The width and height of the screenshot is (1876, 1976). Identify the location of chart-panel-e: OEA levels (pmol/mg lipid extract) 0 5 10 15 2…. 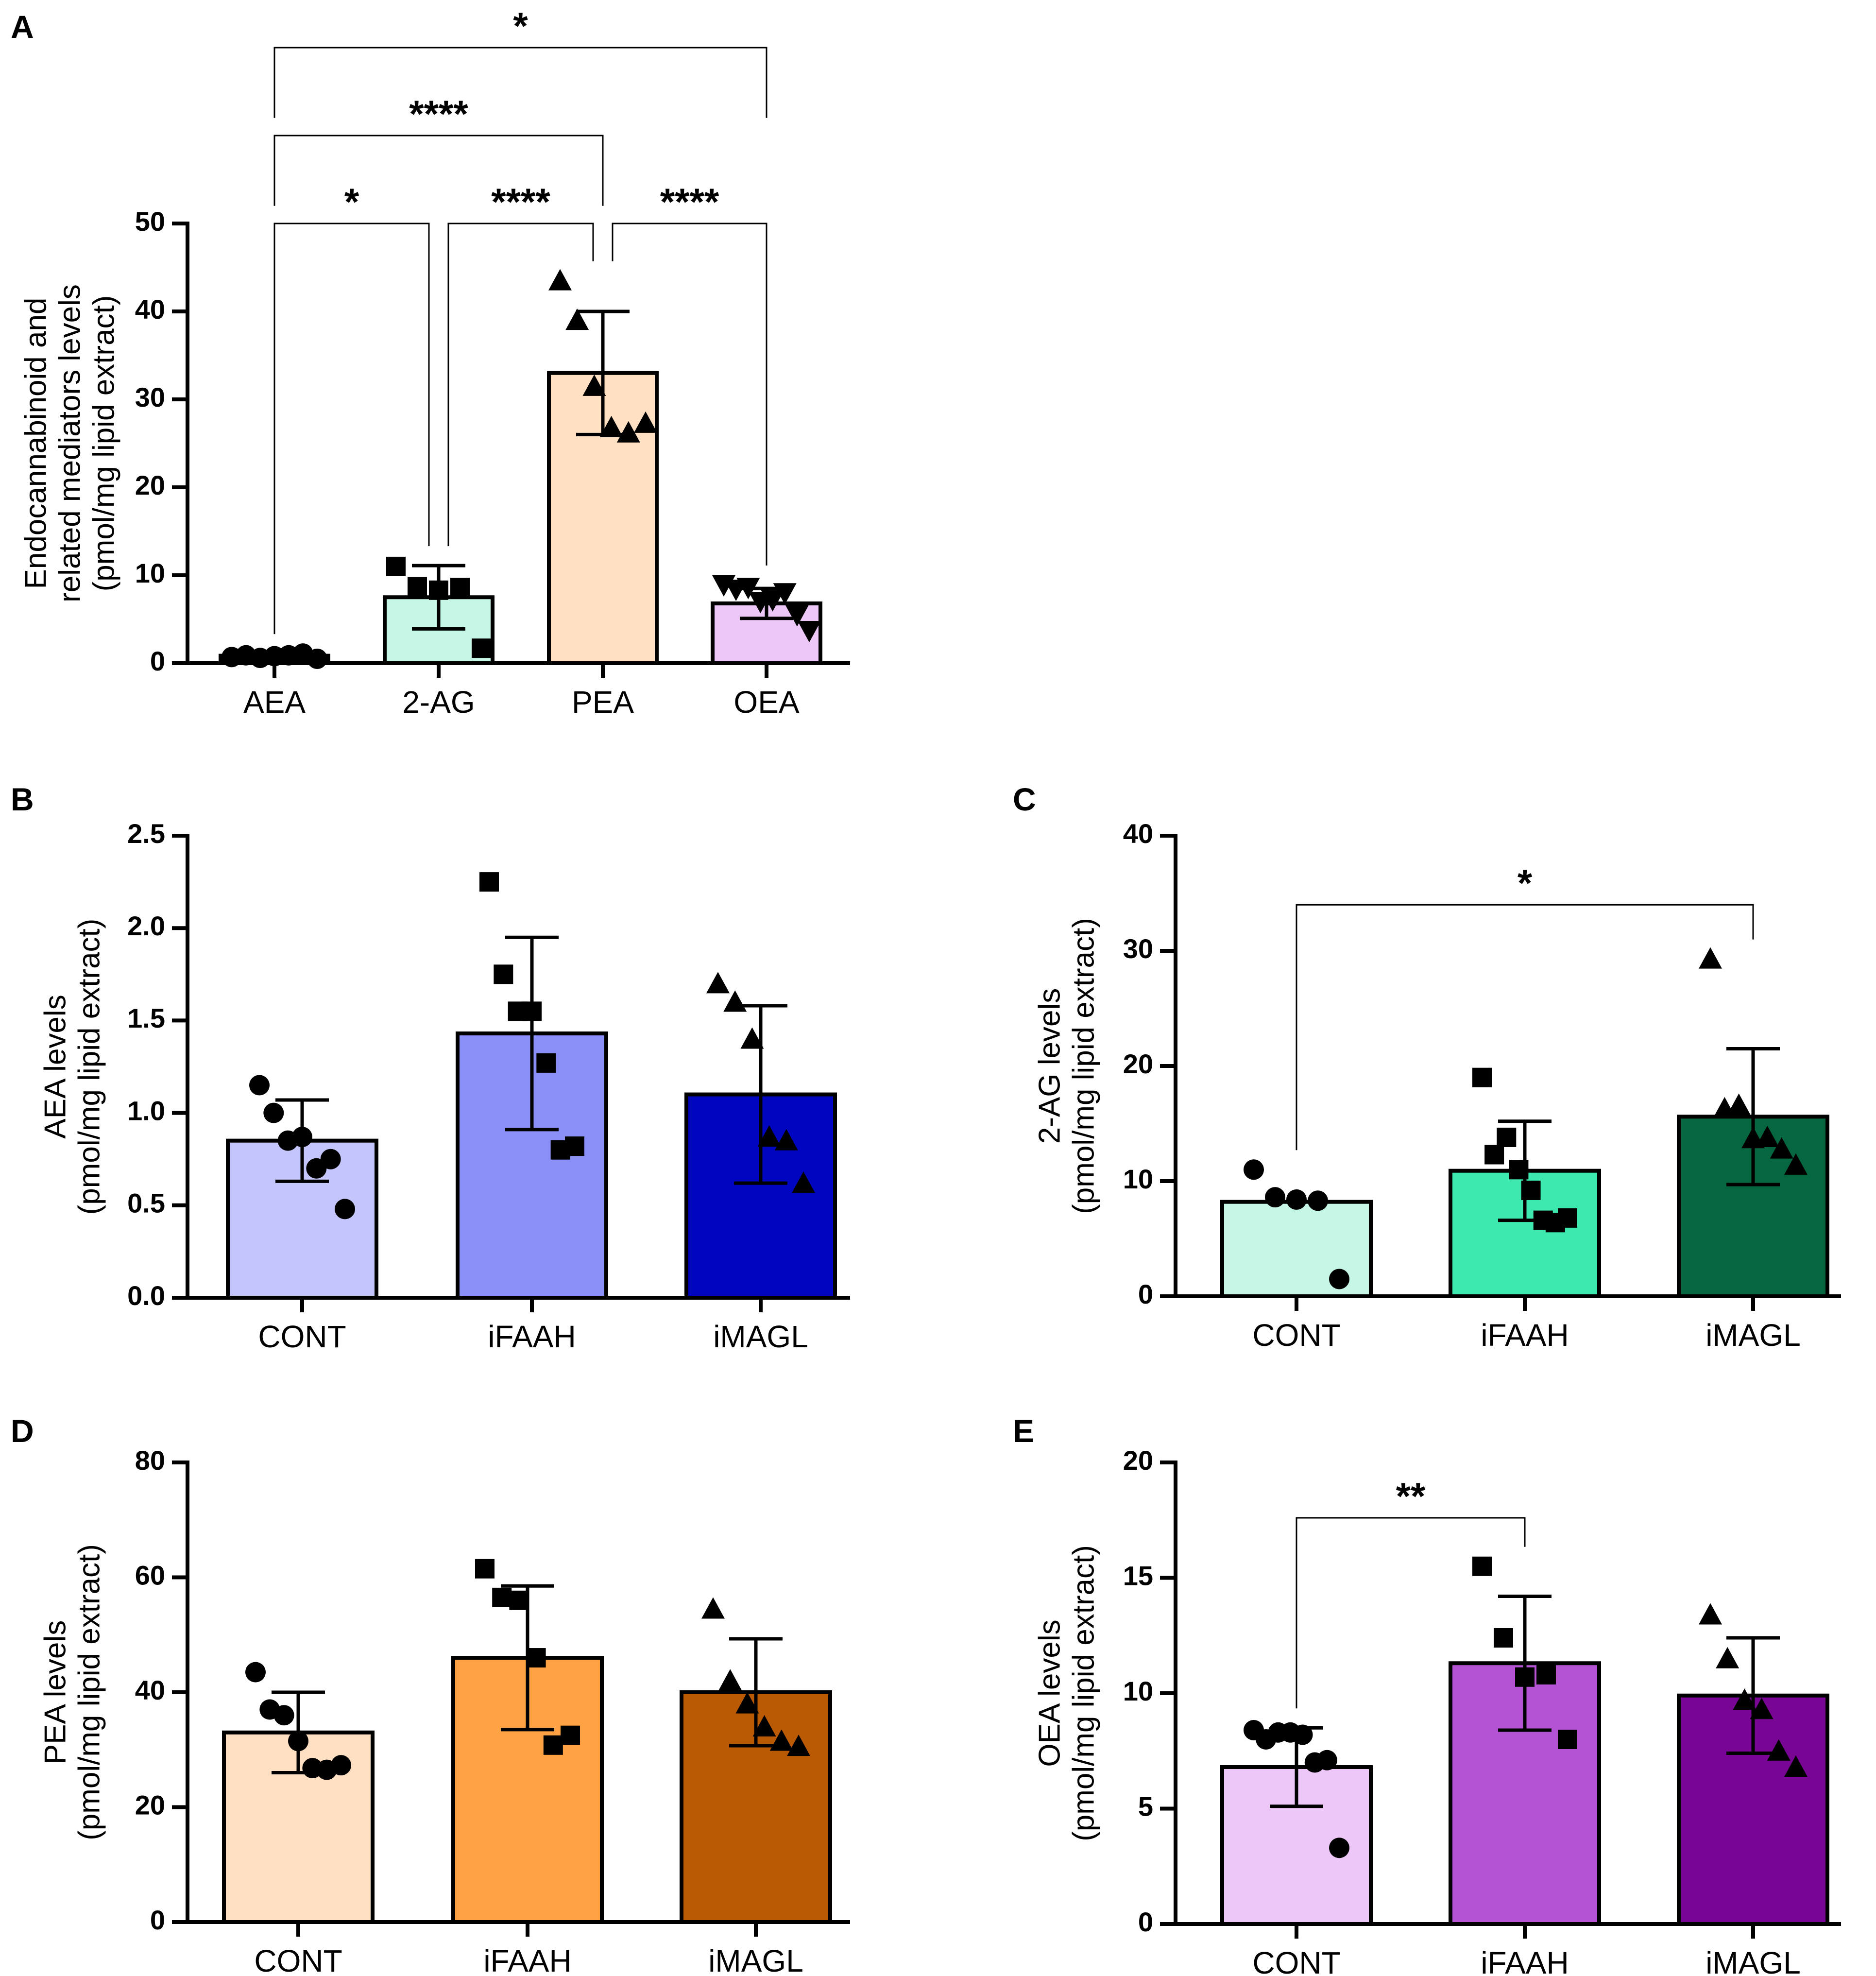
(1437, 1710).